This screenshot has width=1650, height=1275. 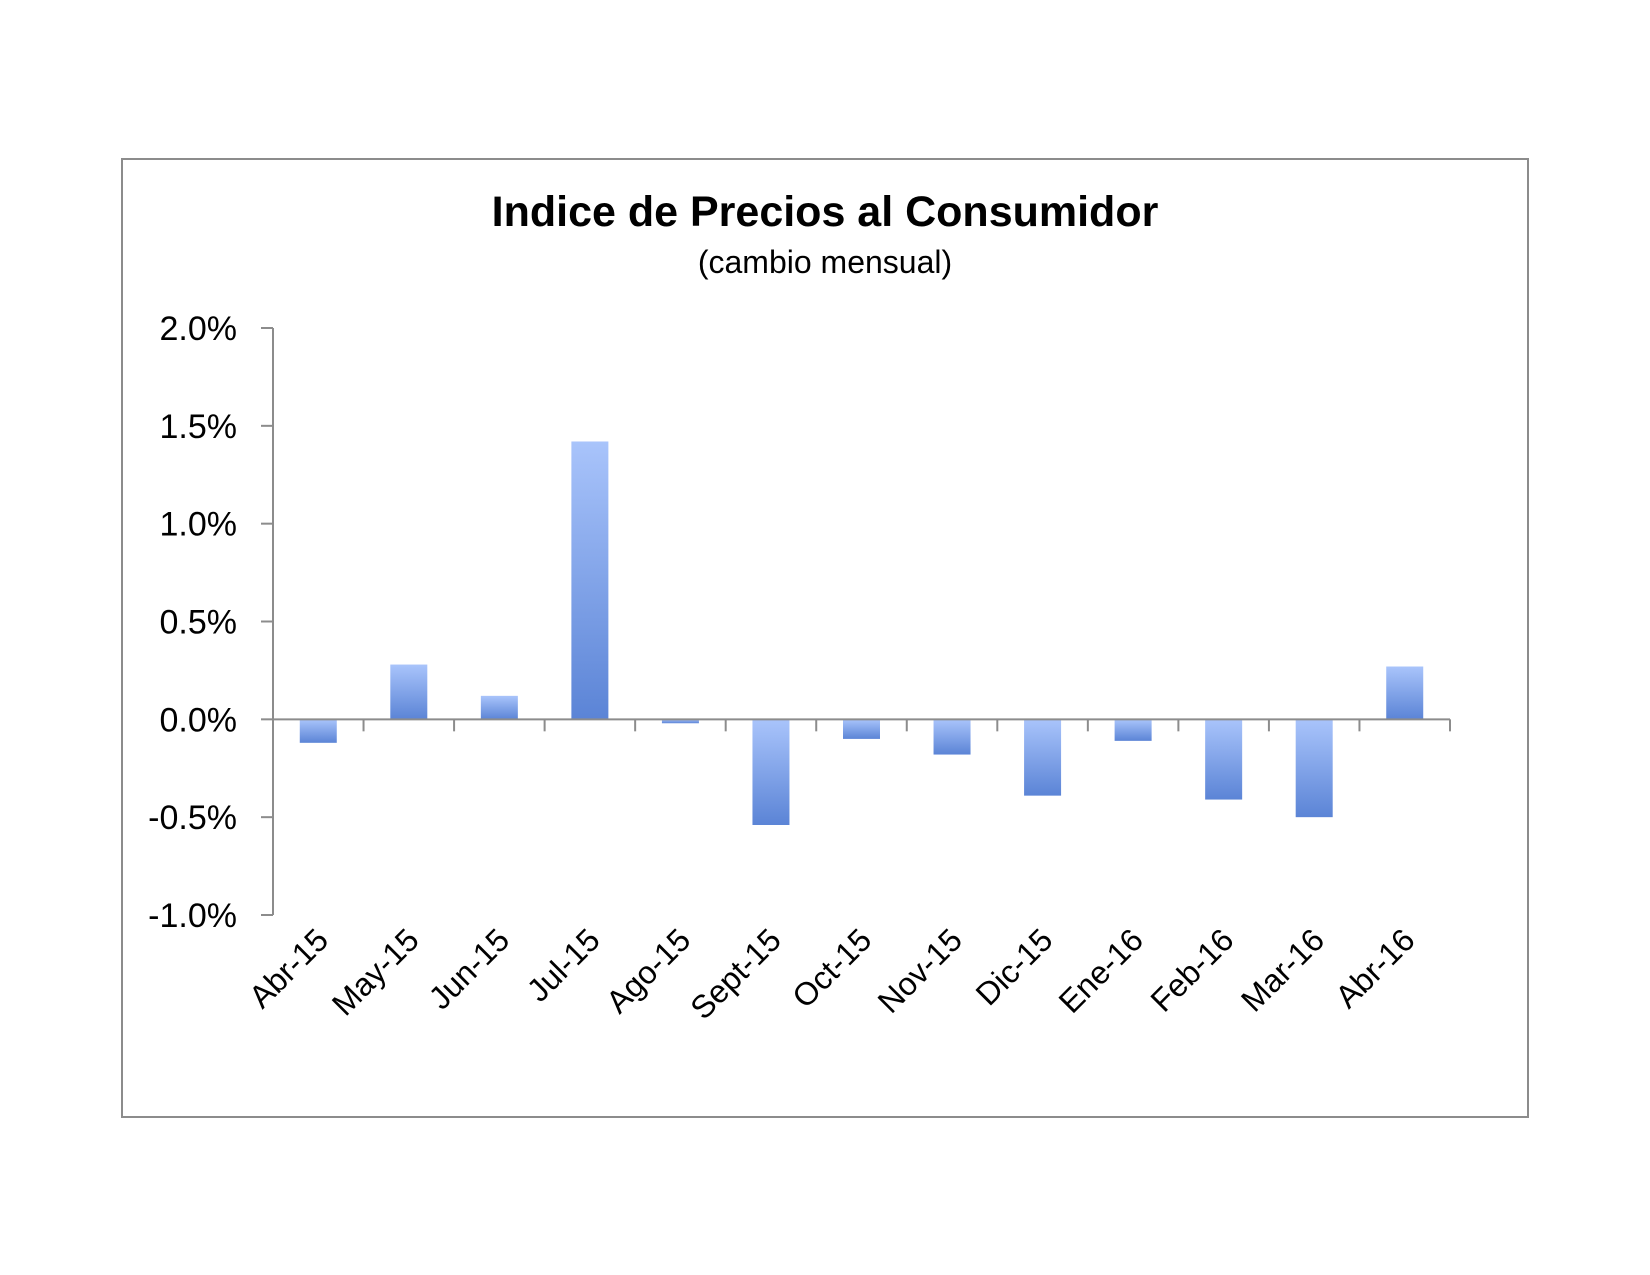 I want to click on y-tick-label: 2.0%, so click(x=199, y=329).